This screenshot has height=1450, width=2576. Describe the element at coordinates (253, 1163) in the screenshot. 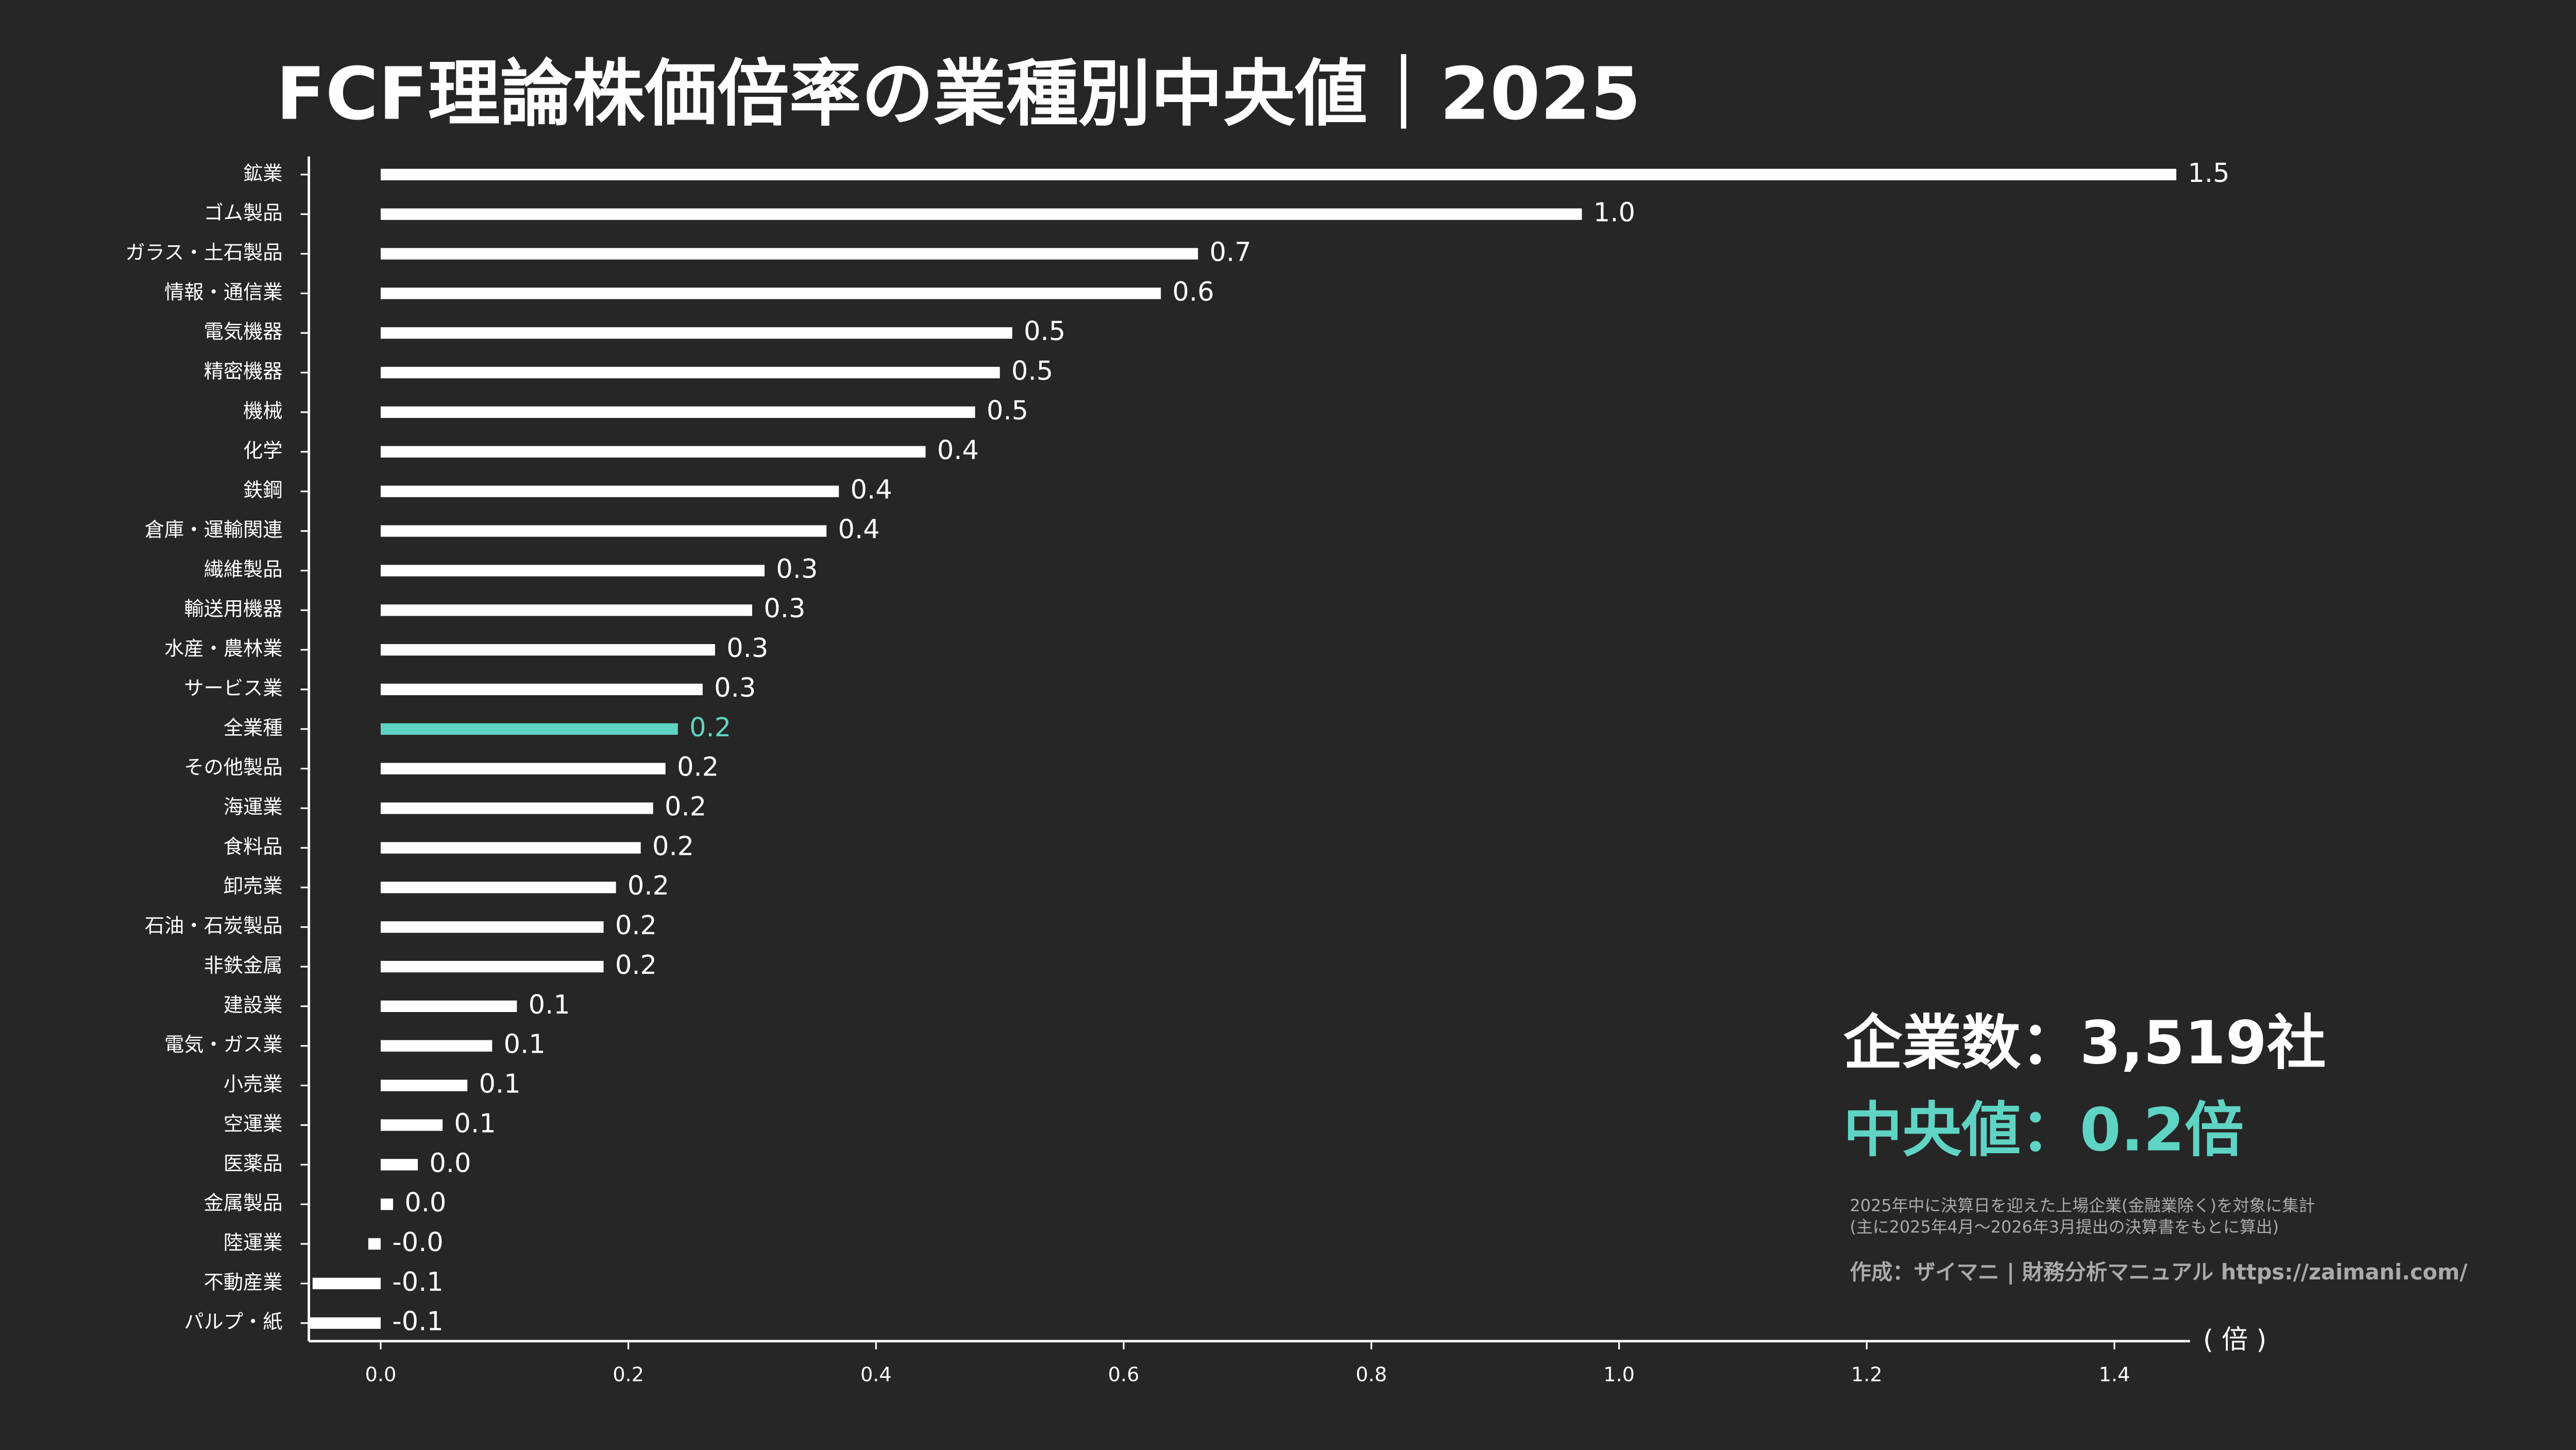

I see `y-tick-label: 医薬品` at that location.